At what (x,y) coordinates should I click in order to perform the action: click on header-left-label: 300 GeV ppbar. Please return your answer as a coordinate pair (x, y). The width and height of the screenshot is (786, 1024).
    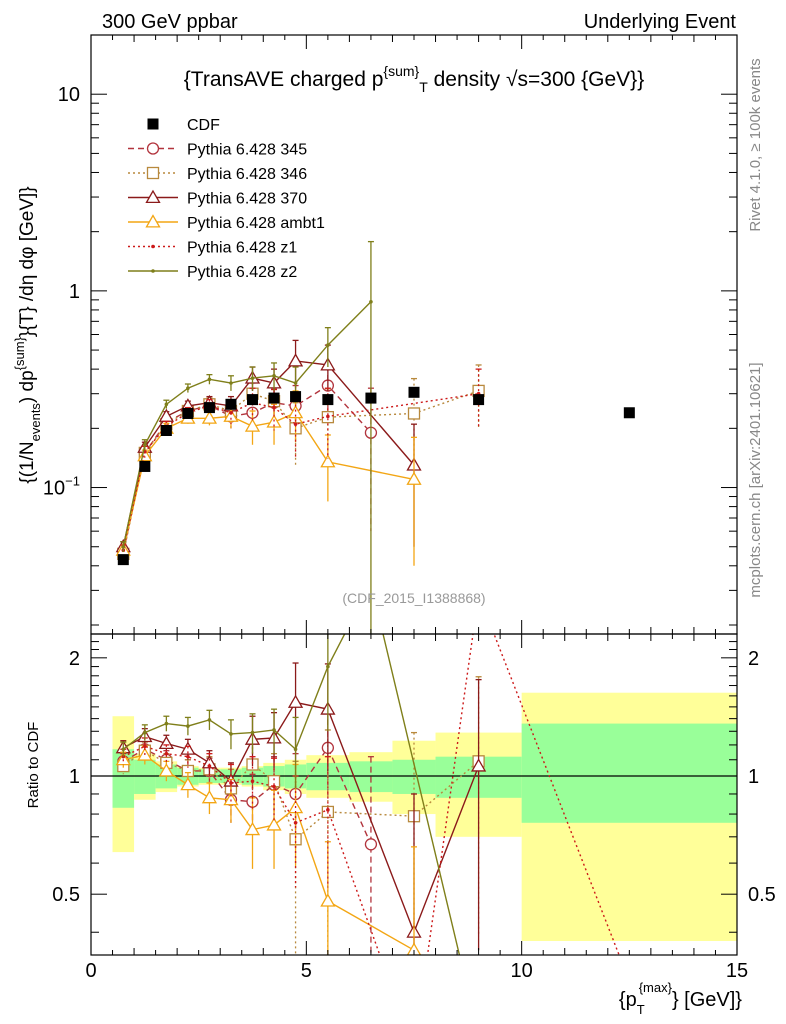
    Looking at the image, I should click on (170, 22).